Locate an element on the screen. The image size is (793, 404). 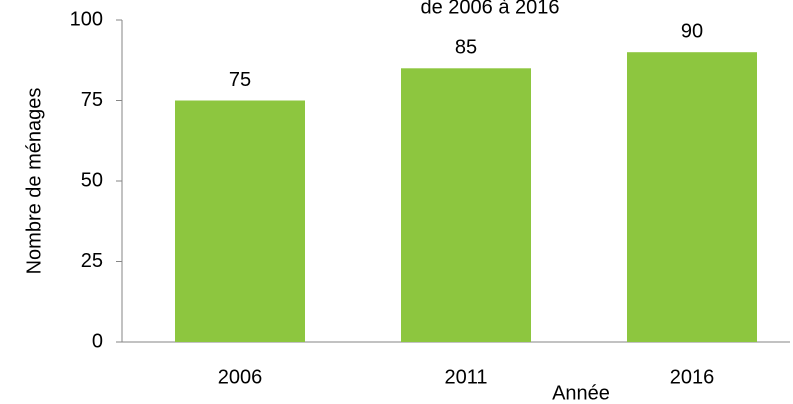
y-tick-label: 25 is located at coordinates (92, 261).